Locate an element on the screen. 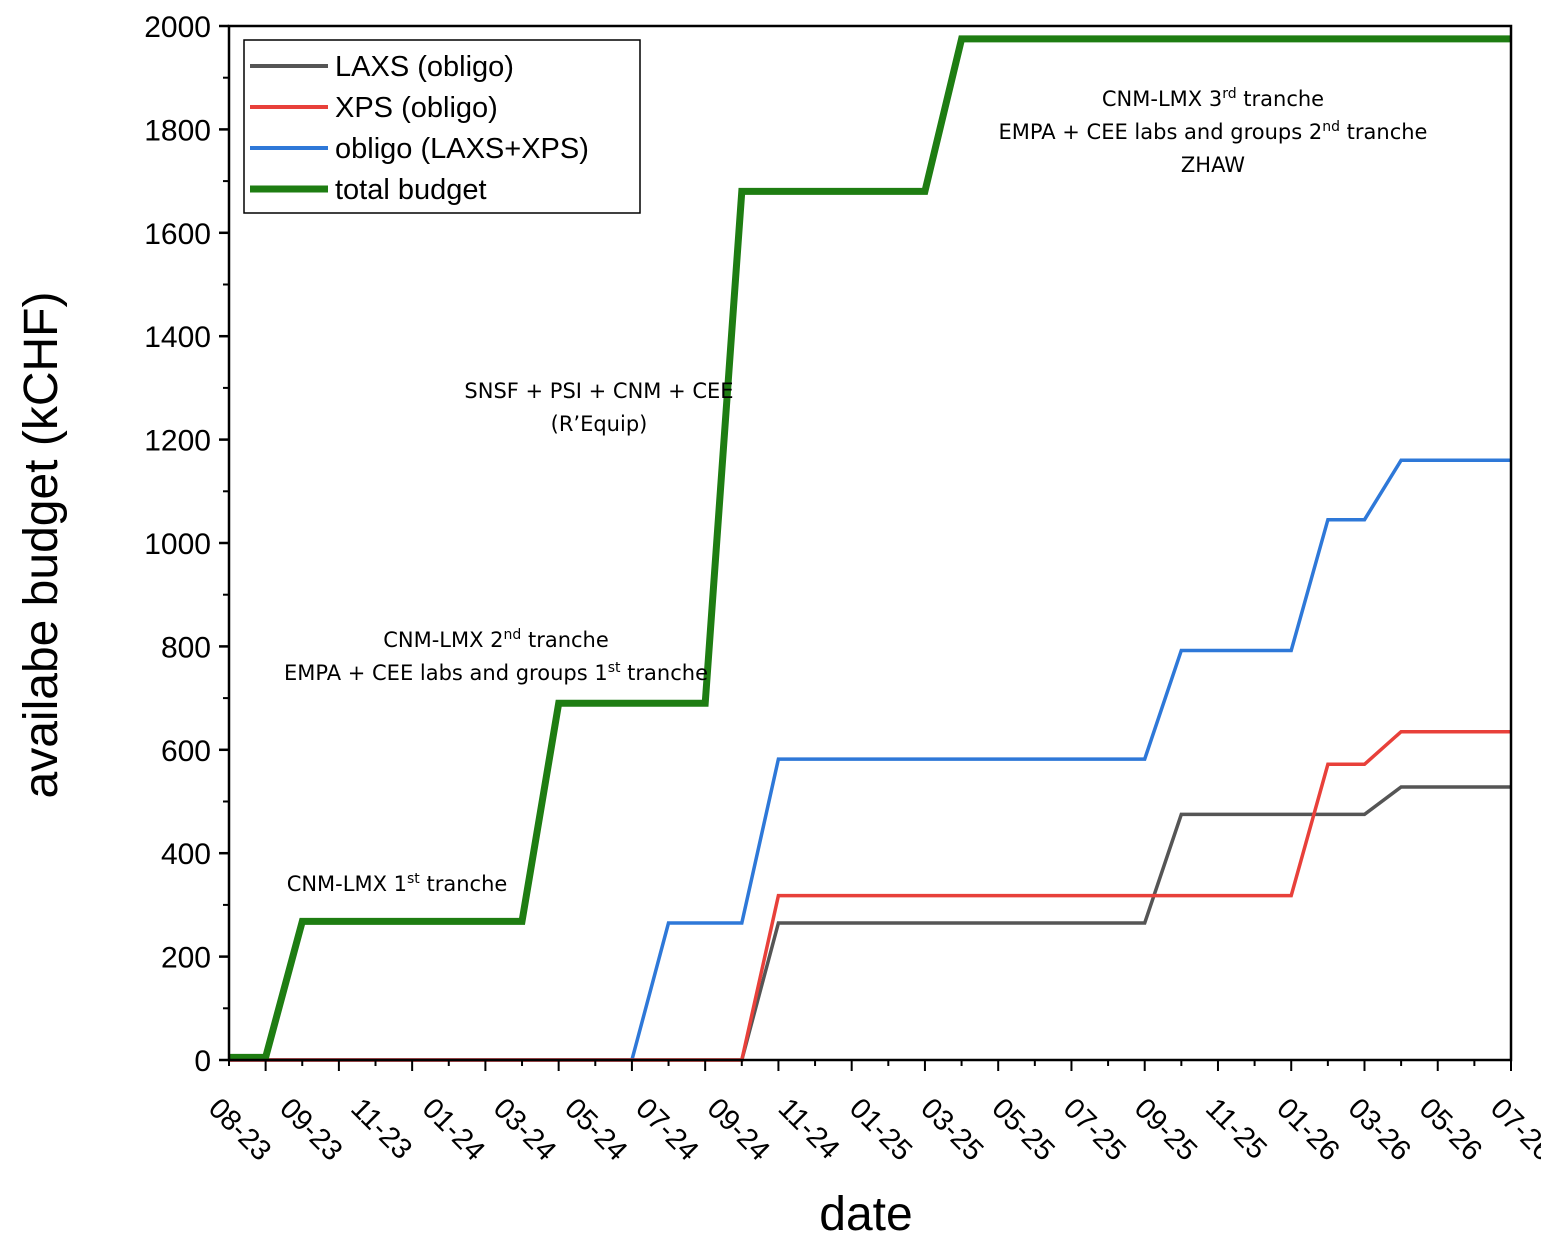  y-axis-label: availabe budget (kCHF) is located at coordinates (41, 545).